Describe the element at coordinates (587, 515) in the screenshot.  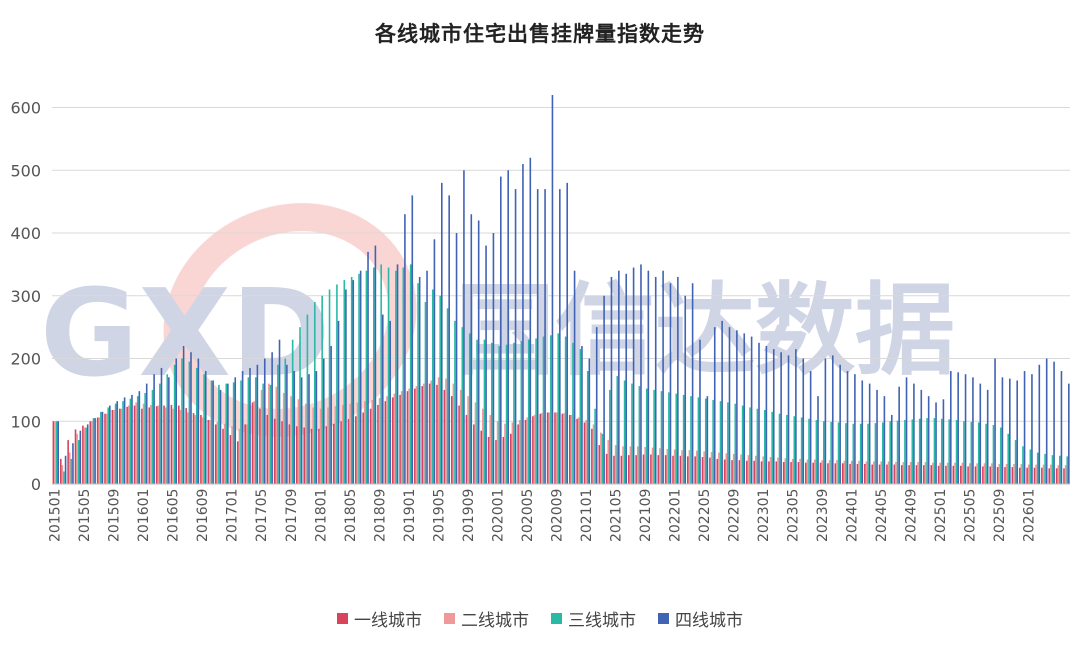
I see `x-tick-label: 202101` at that location.